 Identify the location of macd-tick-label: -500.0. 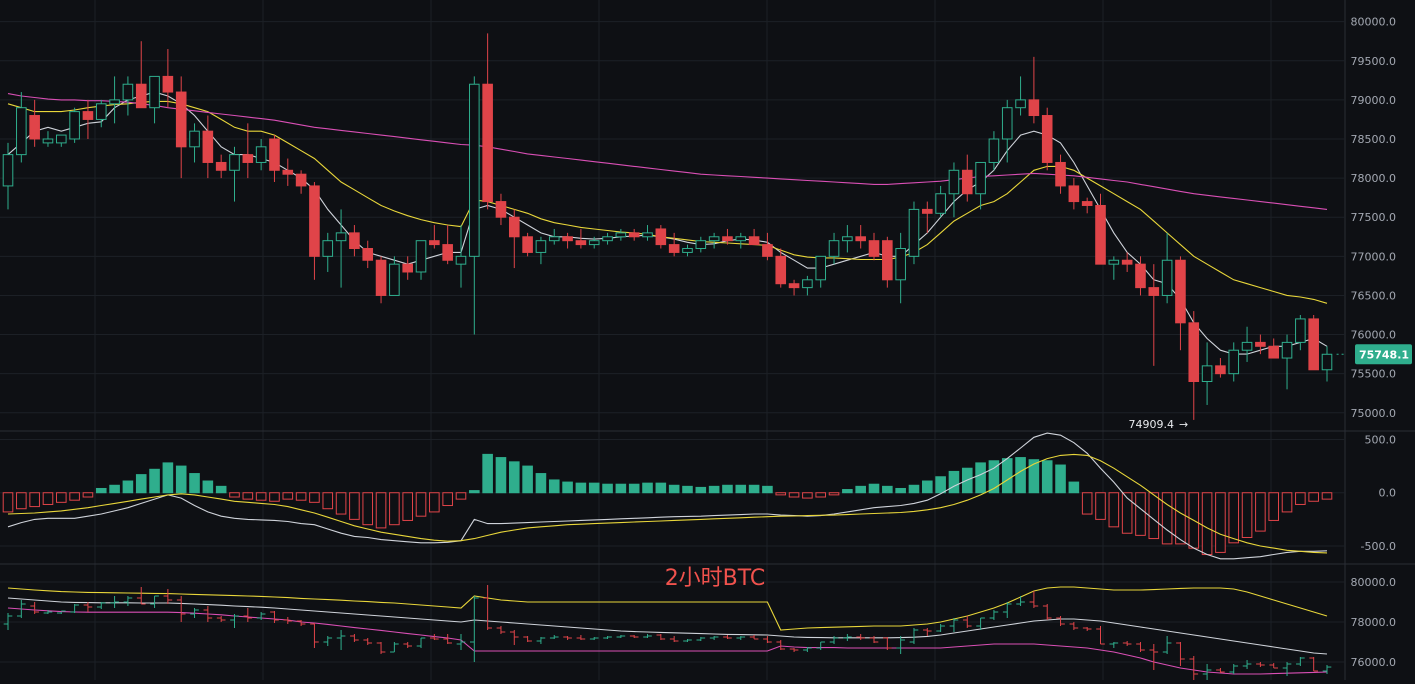
(1378, 546).